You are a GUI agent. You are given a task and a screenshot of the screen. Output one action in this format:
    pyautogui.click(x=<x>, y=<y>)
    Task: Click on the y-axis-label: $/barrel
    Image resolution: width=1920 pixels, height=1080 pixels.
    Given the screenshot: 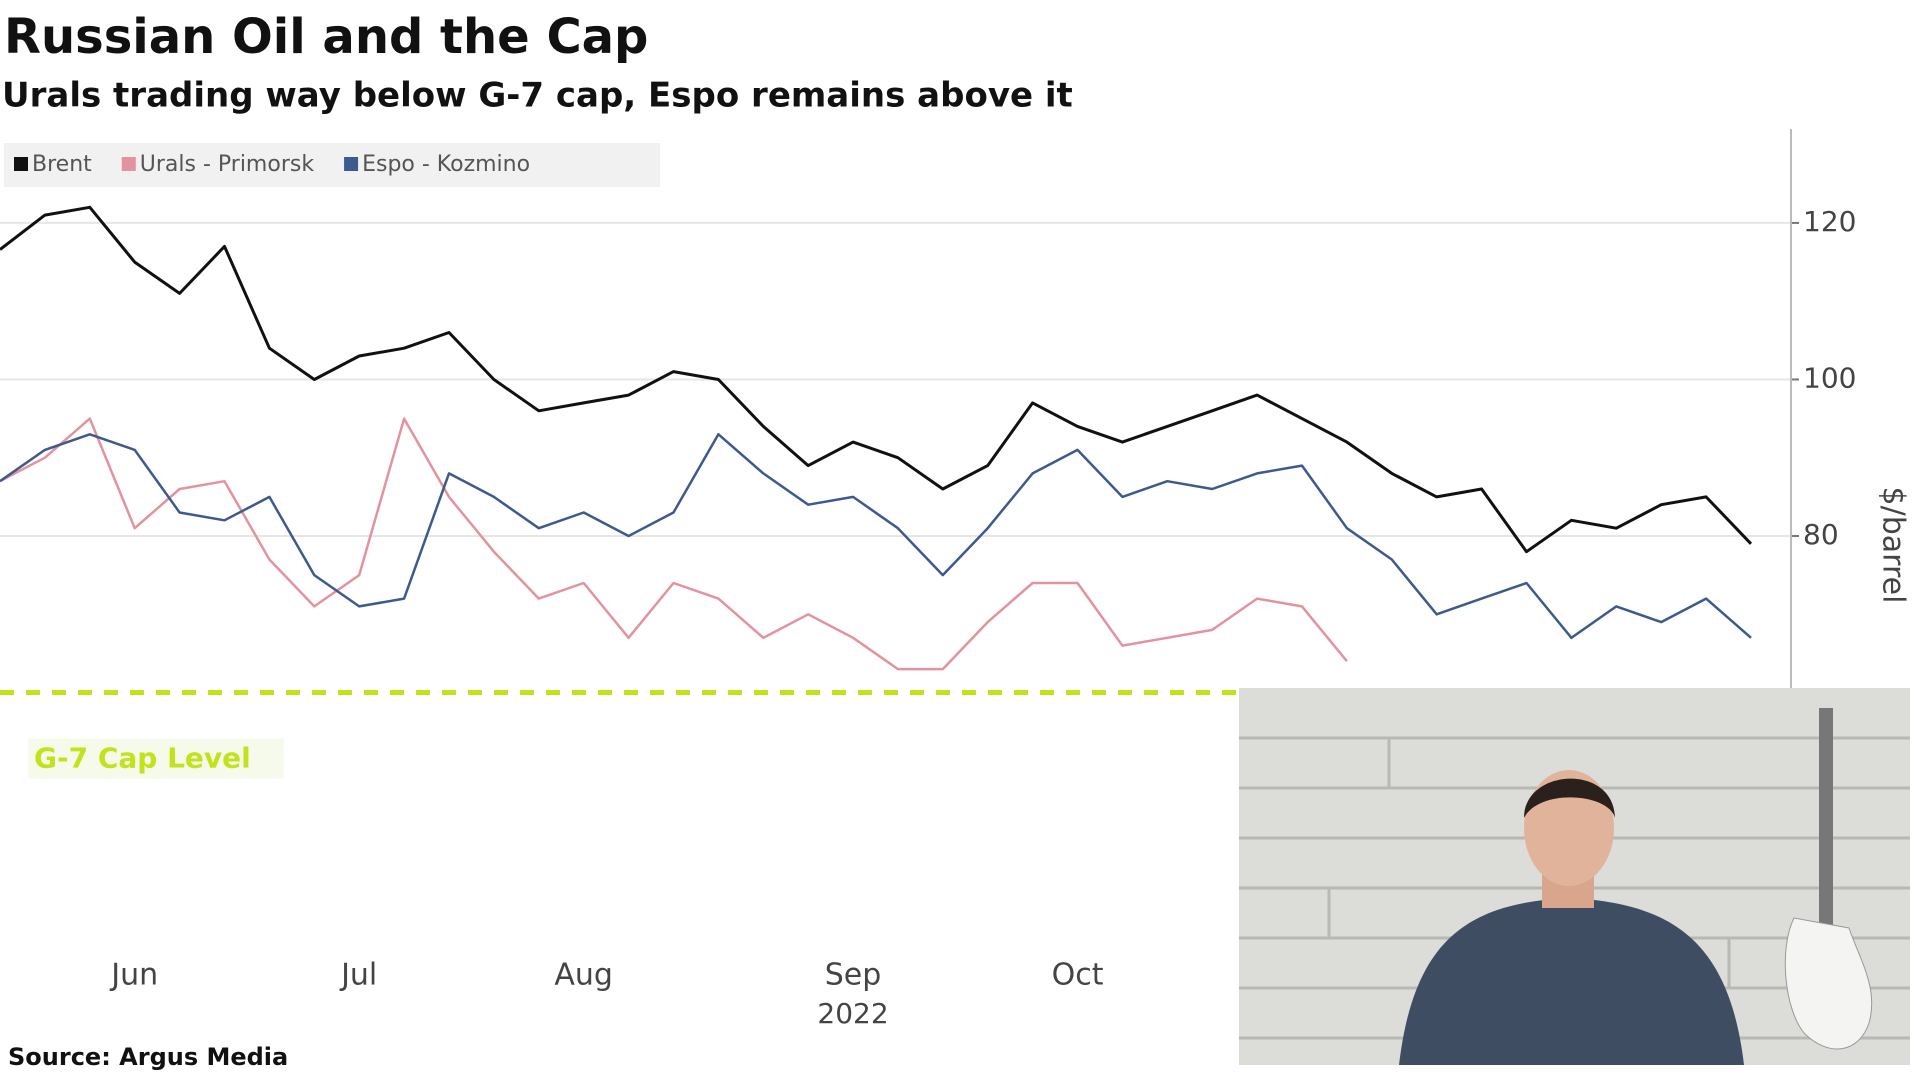 What is the action you would take?
    pyautogui.click(x=1893, y=545)
    